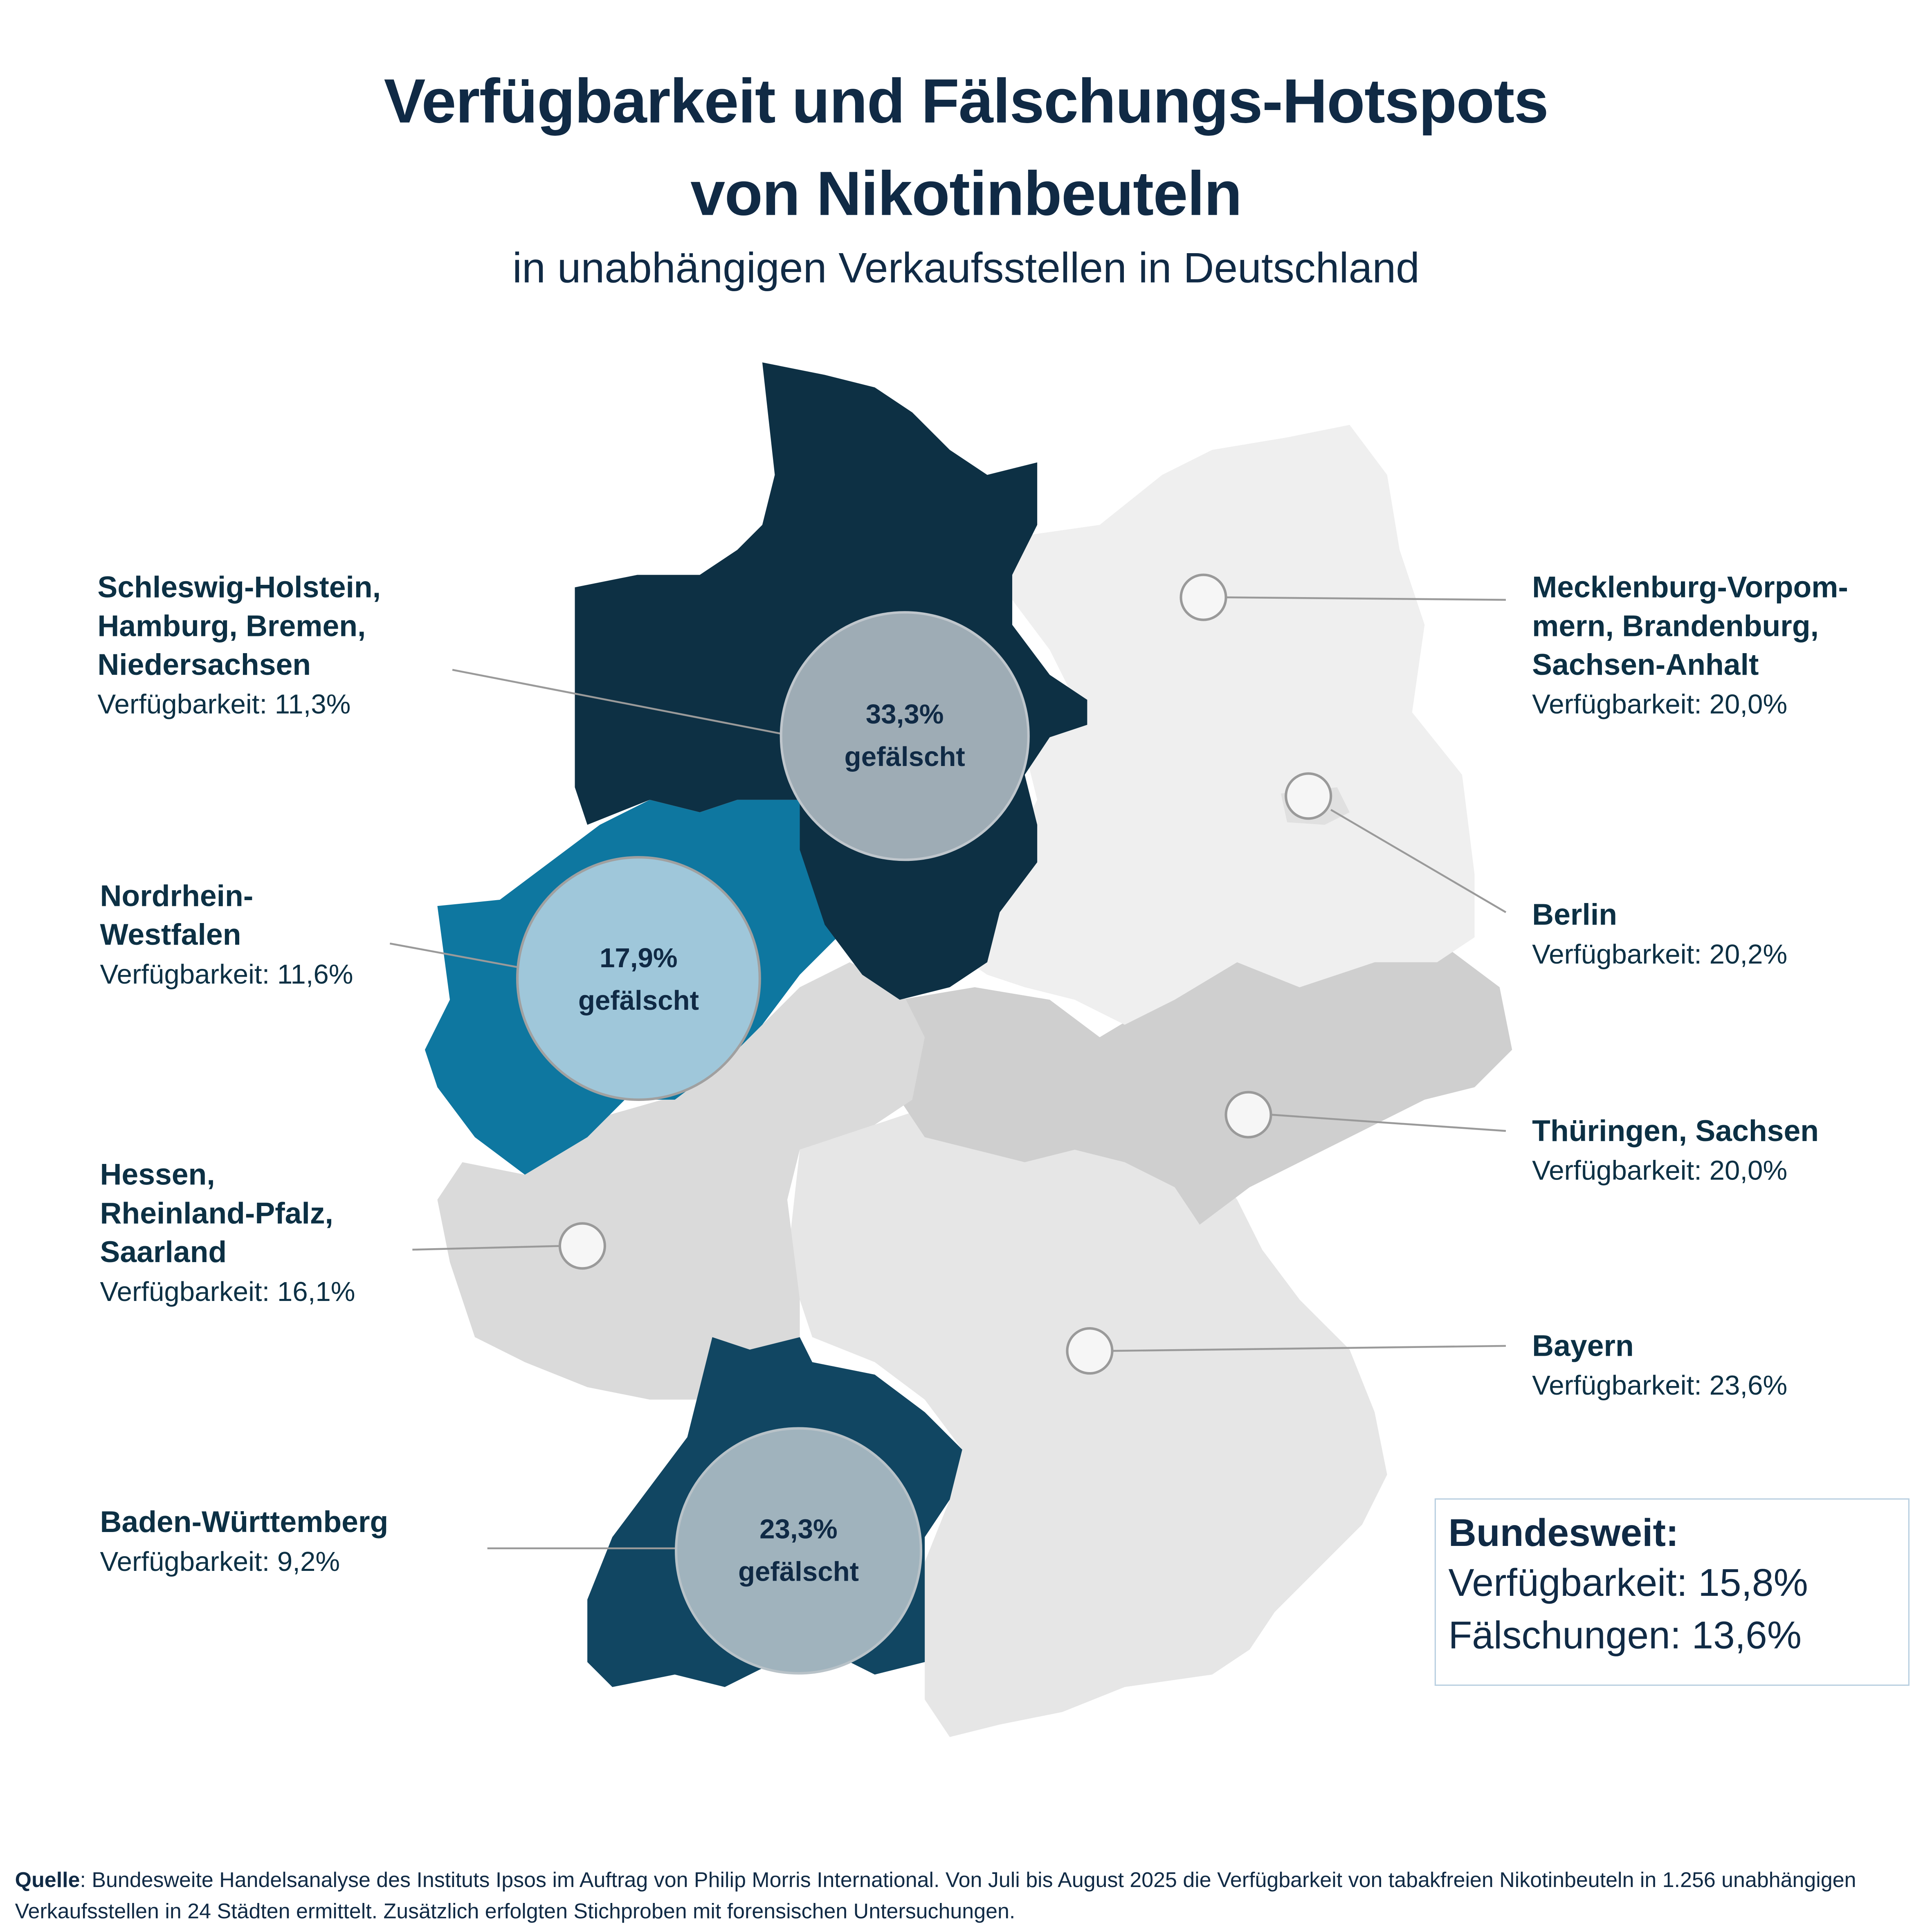 This screenshot has width=1932, height=1932. I want to click on counterfeit-label-bw: 23,3% gefälscht, so click(799, 1551).